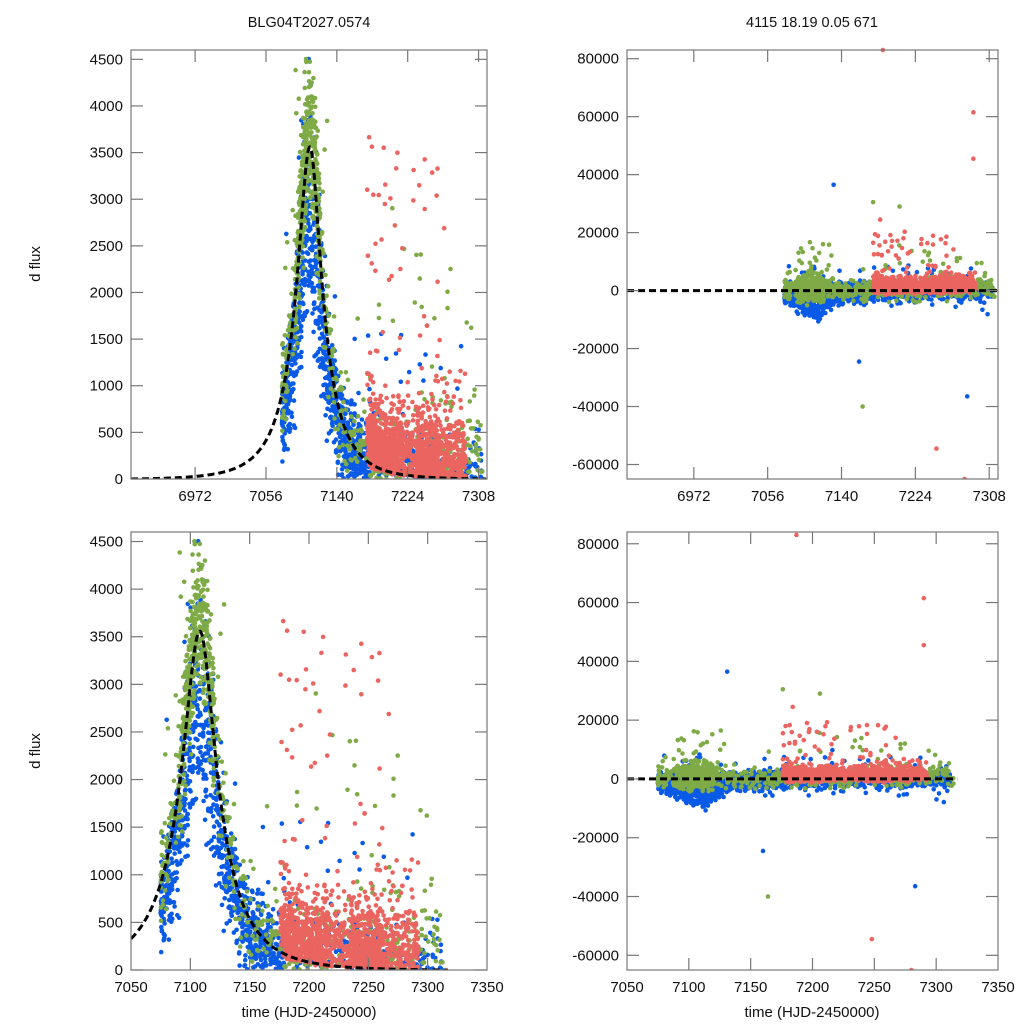 The height and width of the screenshot is (1024, 1024). Describe the element at coordinates (309, 264) in the screenshot. I see `plot-frame` at that location.